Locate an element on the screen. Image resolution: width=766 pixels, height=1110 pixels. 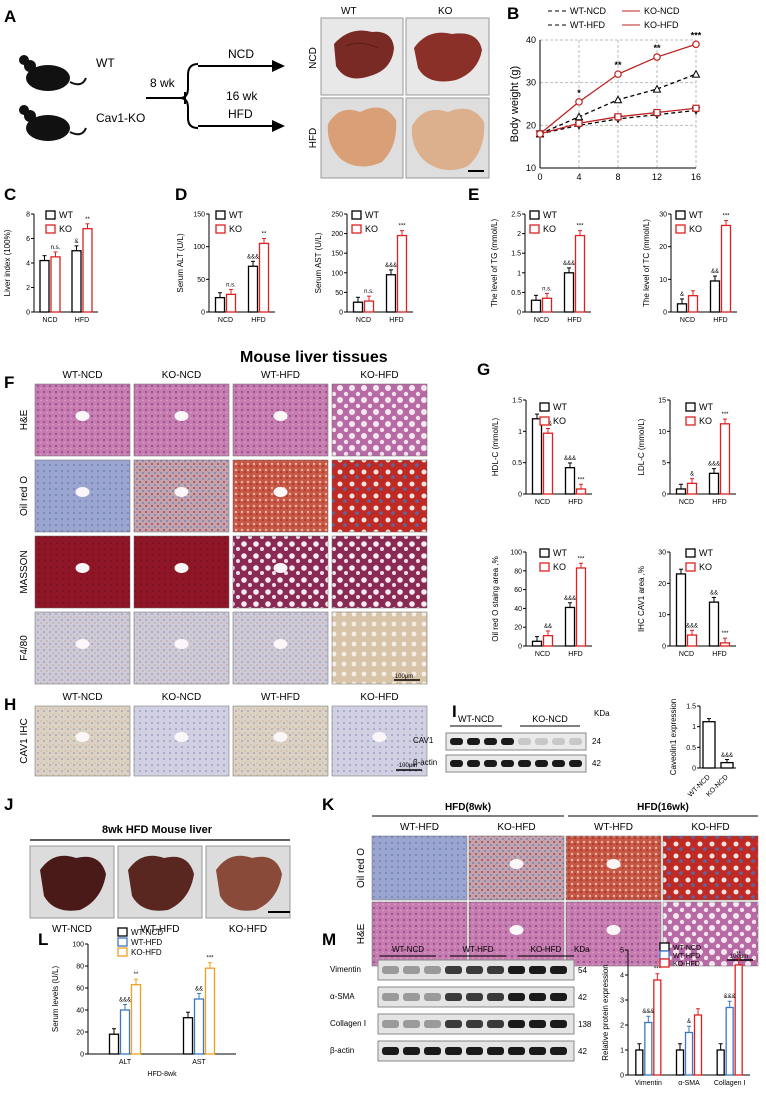
x-tick-label: 12 is located at coordinates (657, 177).